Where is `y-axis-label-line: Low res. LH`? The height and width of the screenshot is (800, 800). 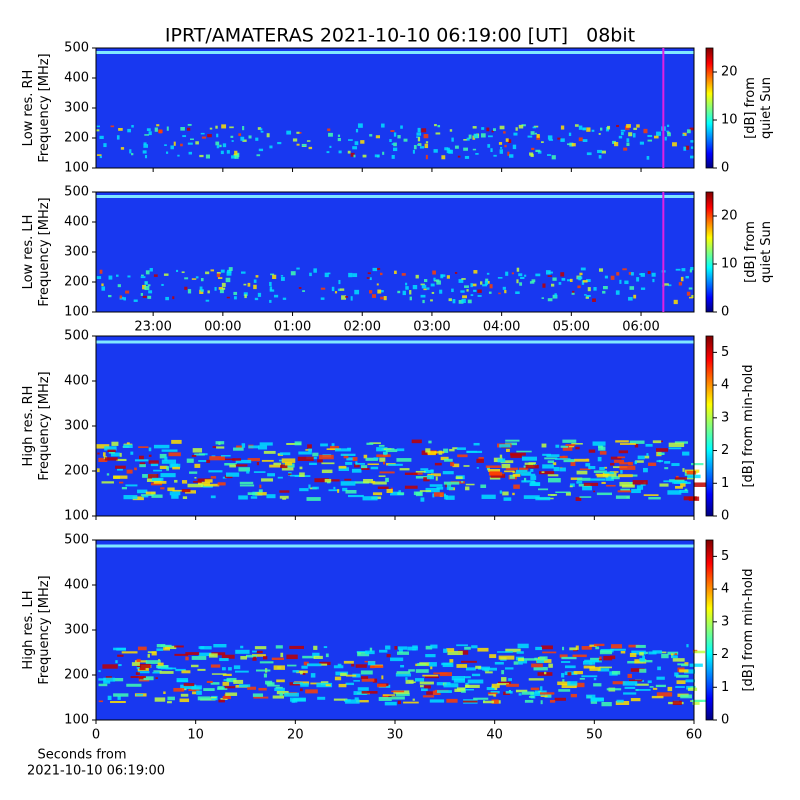 y-axis-label-line: Low res. LH is located at coordinates (28, 252).